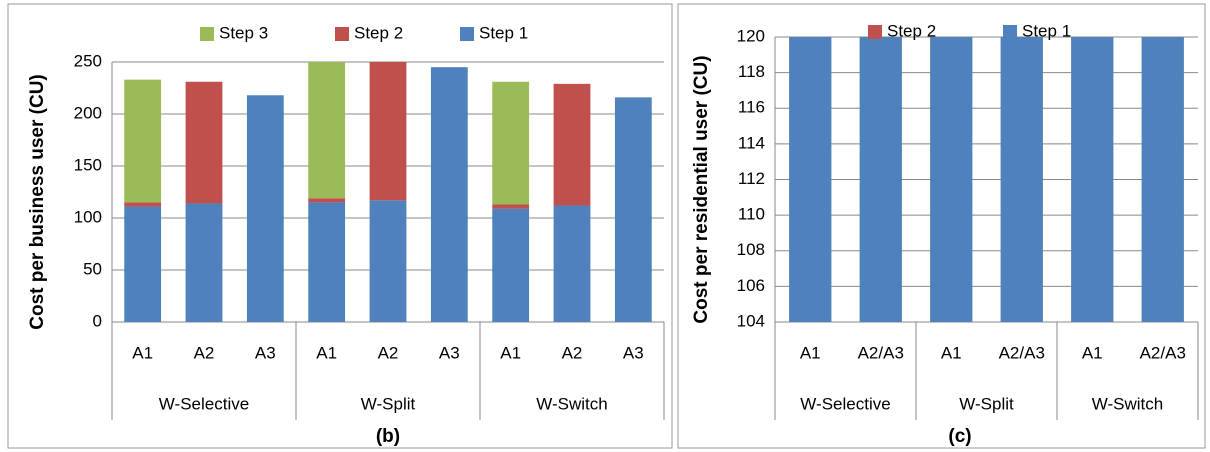 This screenshot has height=452, width=1210. Describe the element at coordinates (88, 60) in the screenshot. I see `y-tick-label: 250` at that location.